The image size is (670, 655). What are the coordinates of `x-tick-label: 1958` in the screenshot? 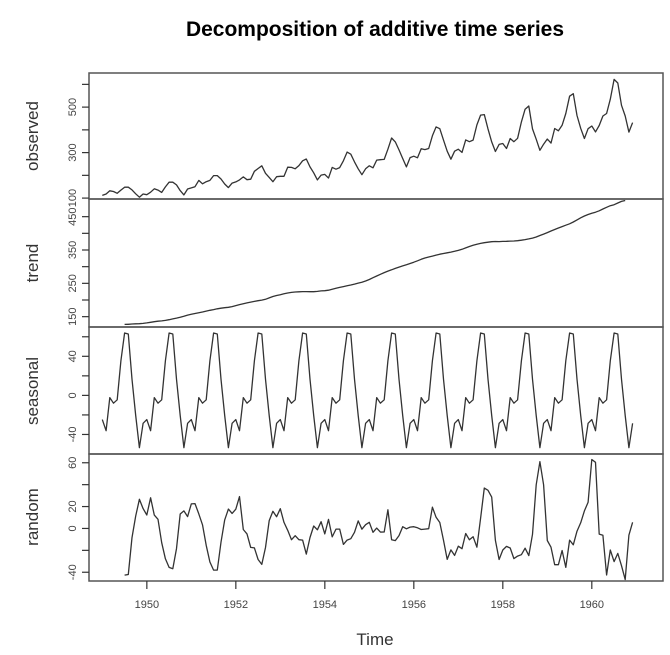 It's located at (503, 605).